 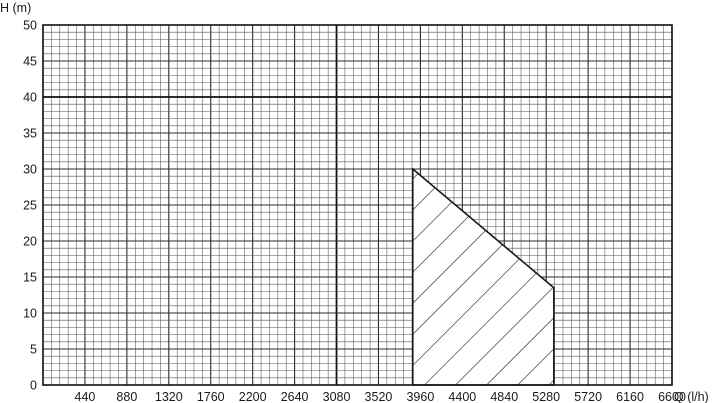 I want to click on series-area-hatched, so click(x=483, y=276).